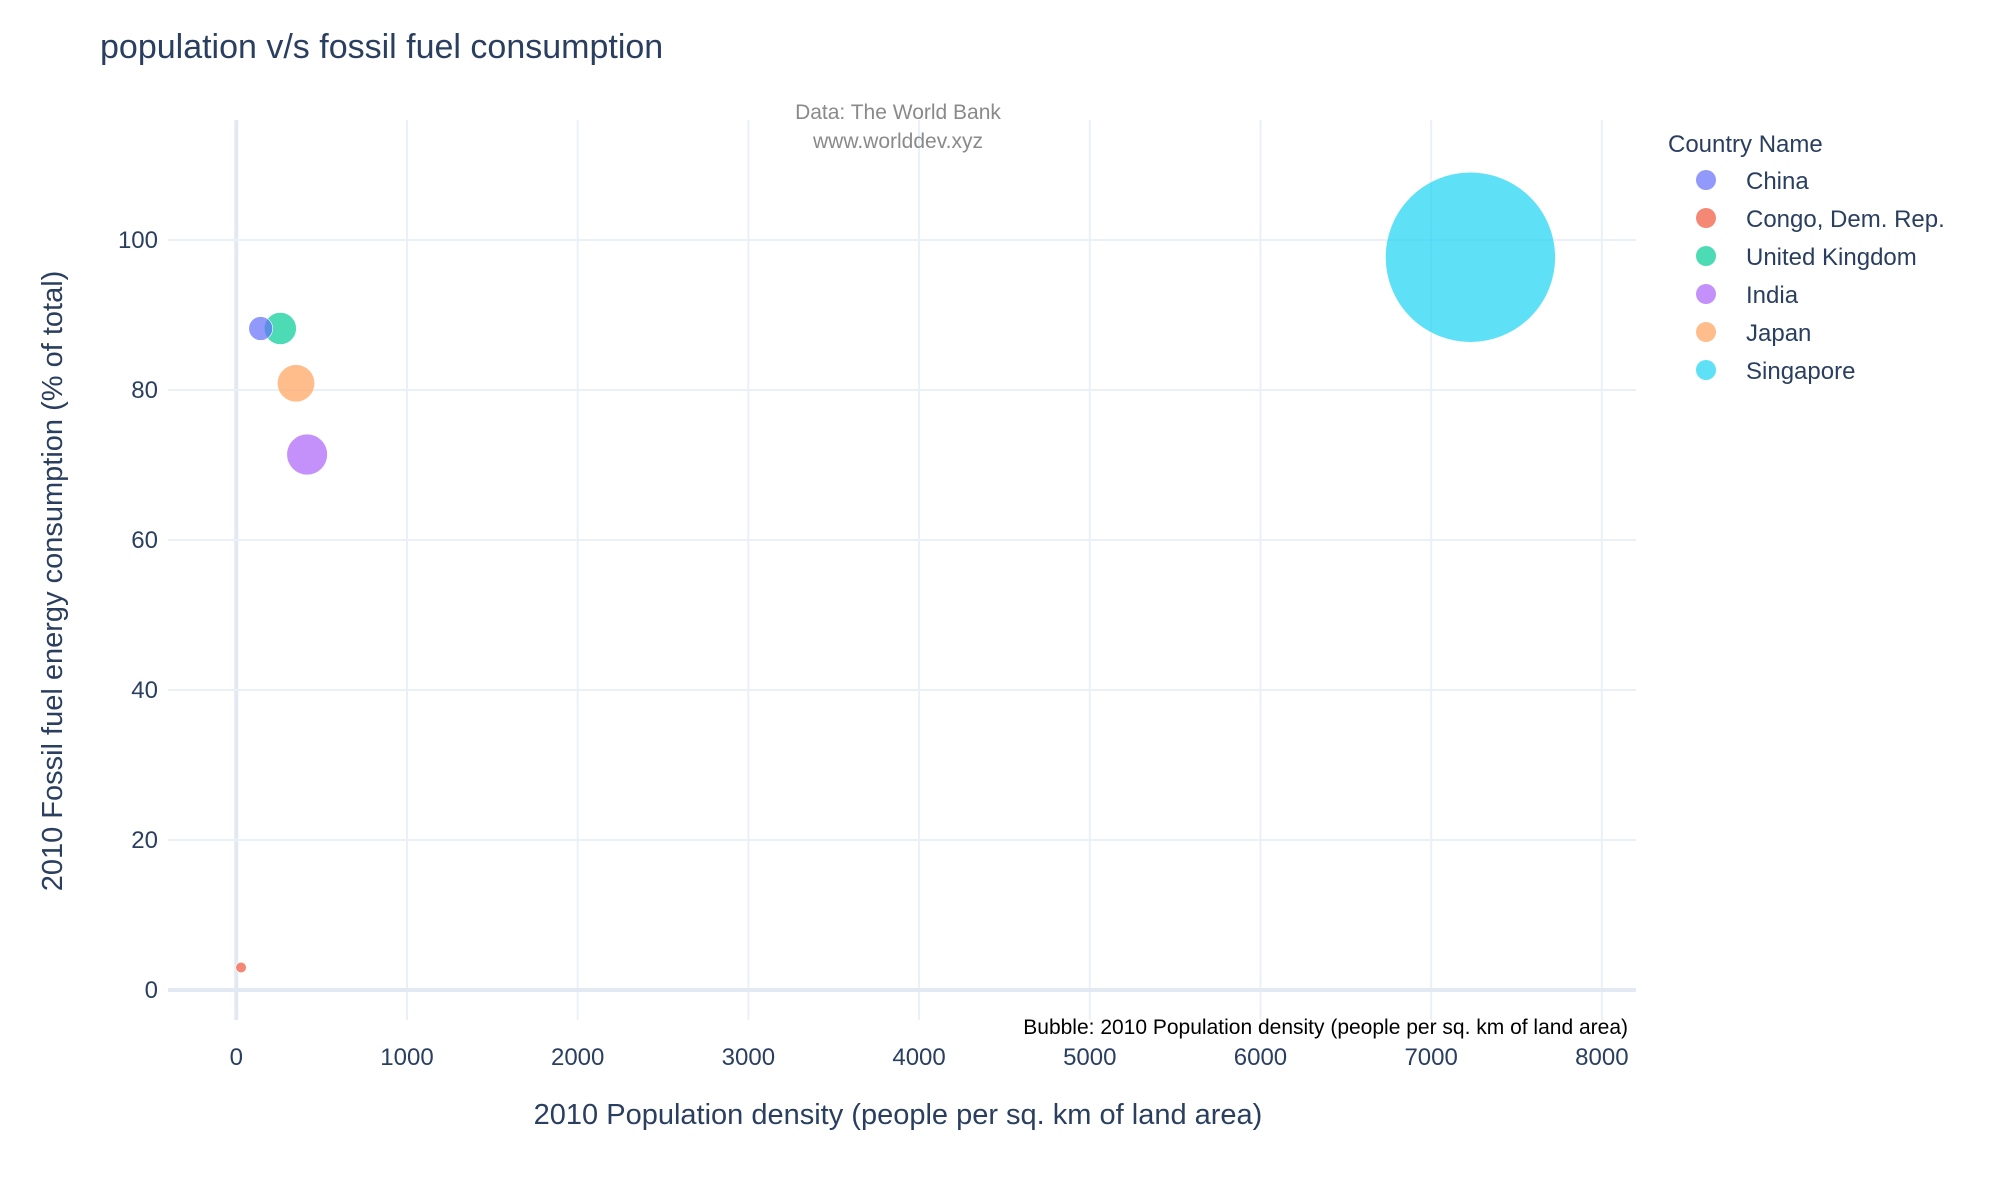 This screenshot has width=1992, height=1200. What do you see at coordinates (748, 1057) in the screenshot?
I see `x-tick-label: 3000` at bounding box center [748, 1057].